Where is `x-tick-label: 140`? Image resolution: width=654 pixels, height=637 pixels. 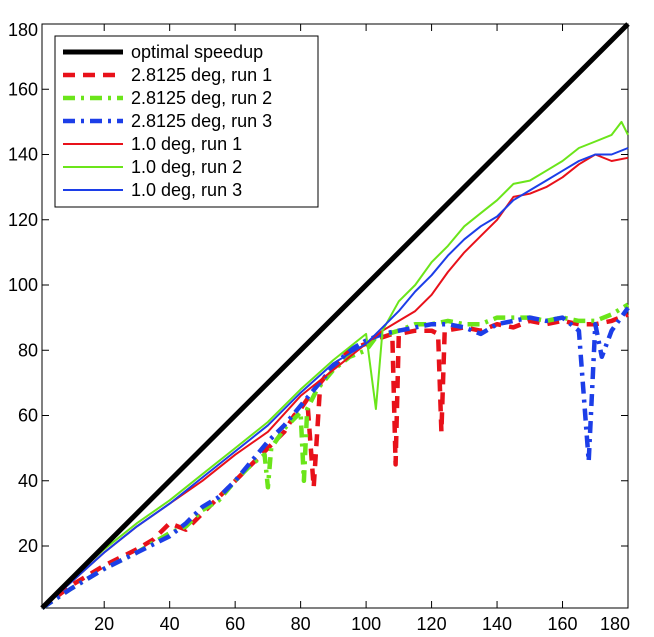 x-tick-label: 140 is located at coordinates (497, 624).